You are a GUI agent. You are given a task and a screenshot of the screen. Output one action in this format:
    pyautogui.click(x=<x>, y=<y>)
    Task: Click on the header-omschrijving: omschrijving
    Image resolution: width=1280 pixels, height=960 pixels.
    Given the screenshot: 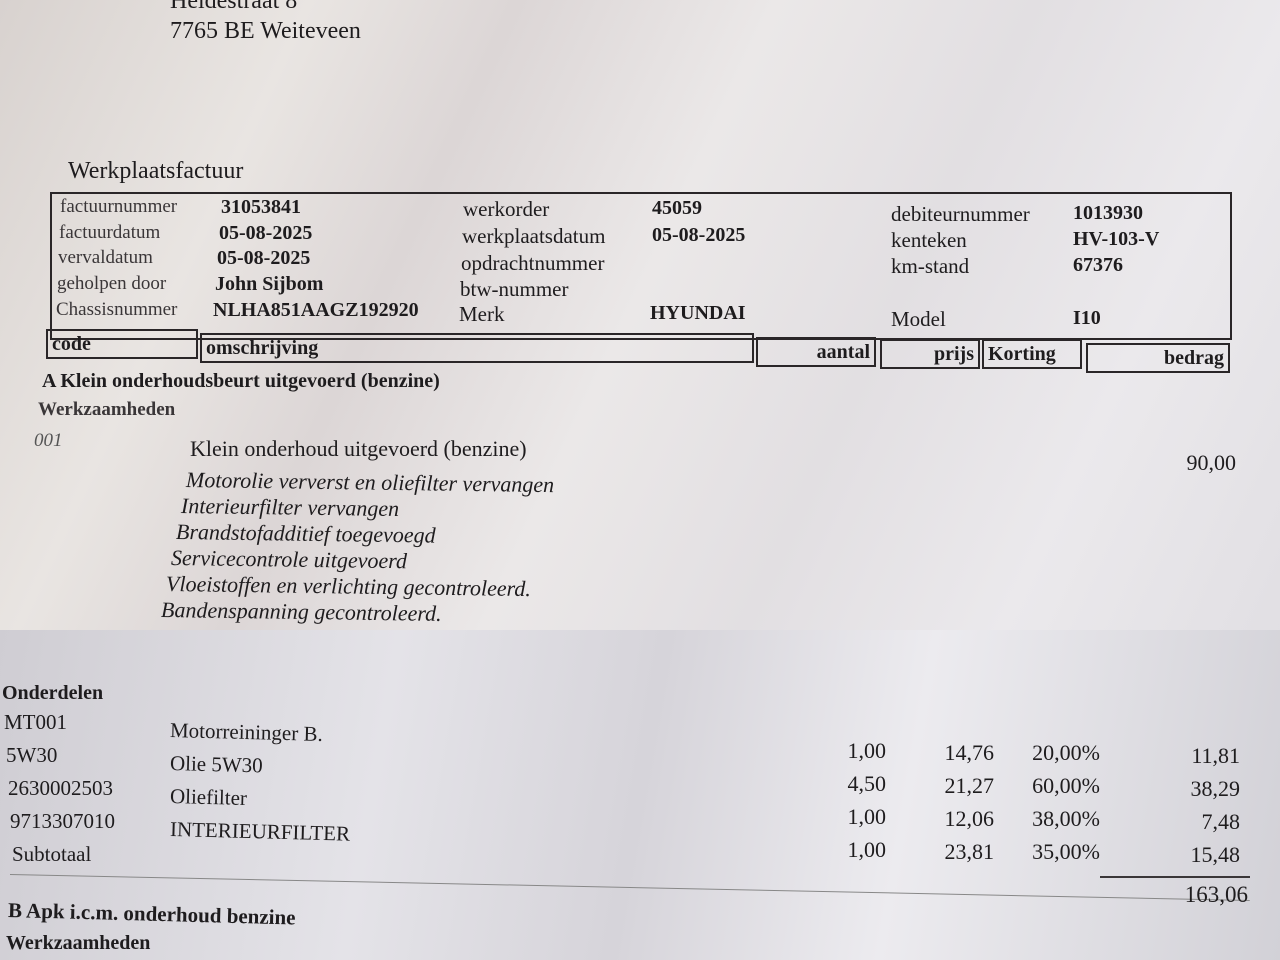 What is the action you would take?
    pyautogui.click(x=477, y=348)
    